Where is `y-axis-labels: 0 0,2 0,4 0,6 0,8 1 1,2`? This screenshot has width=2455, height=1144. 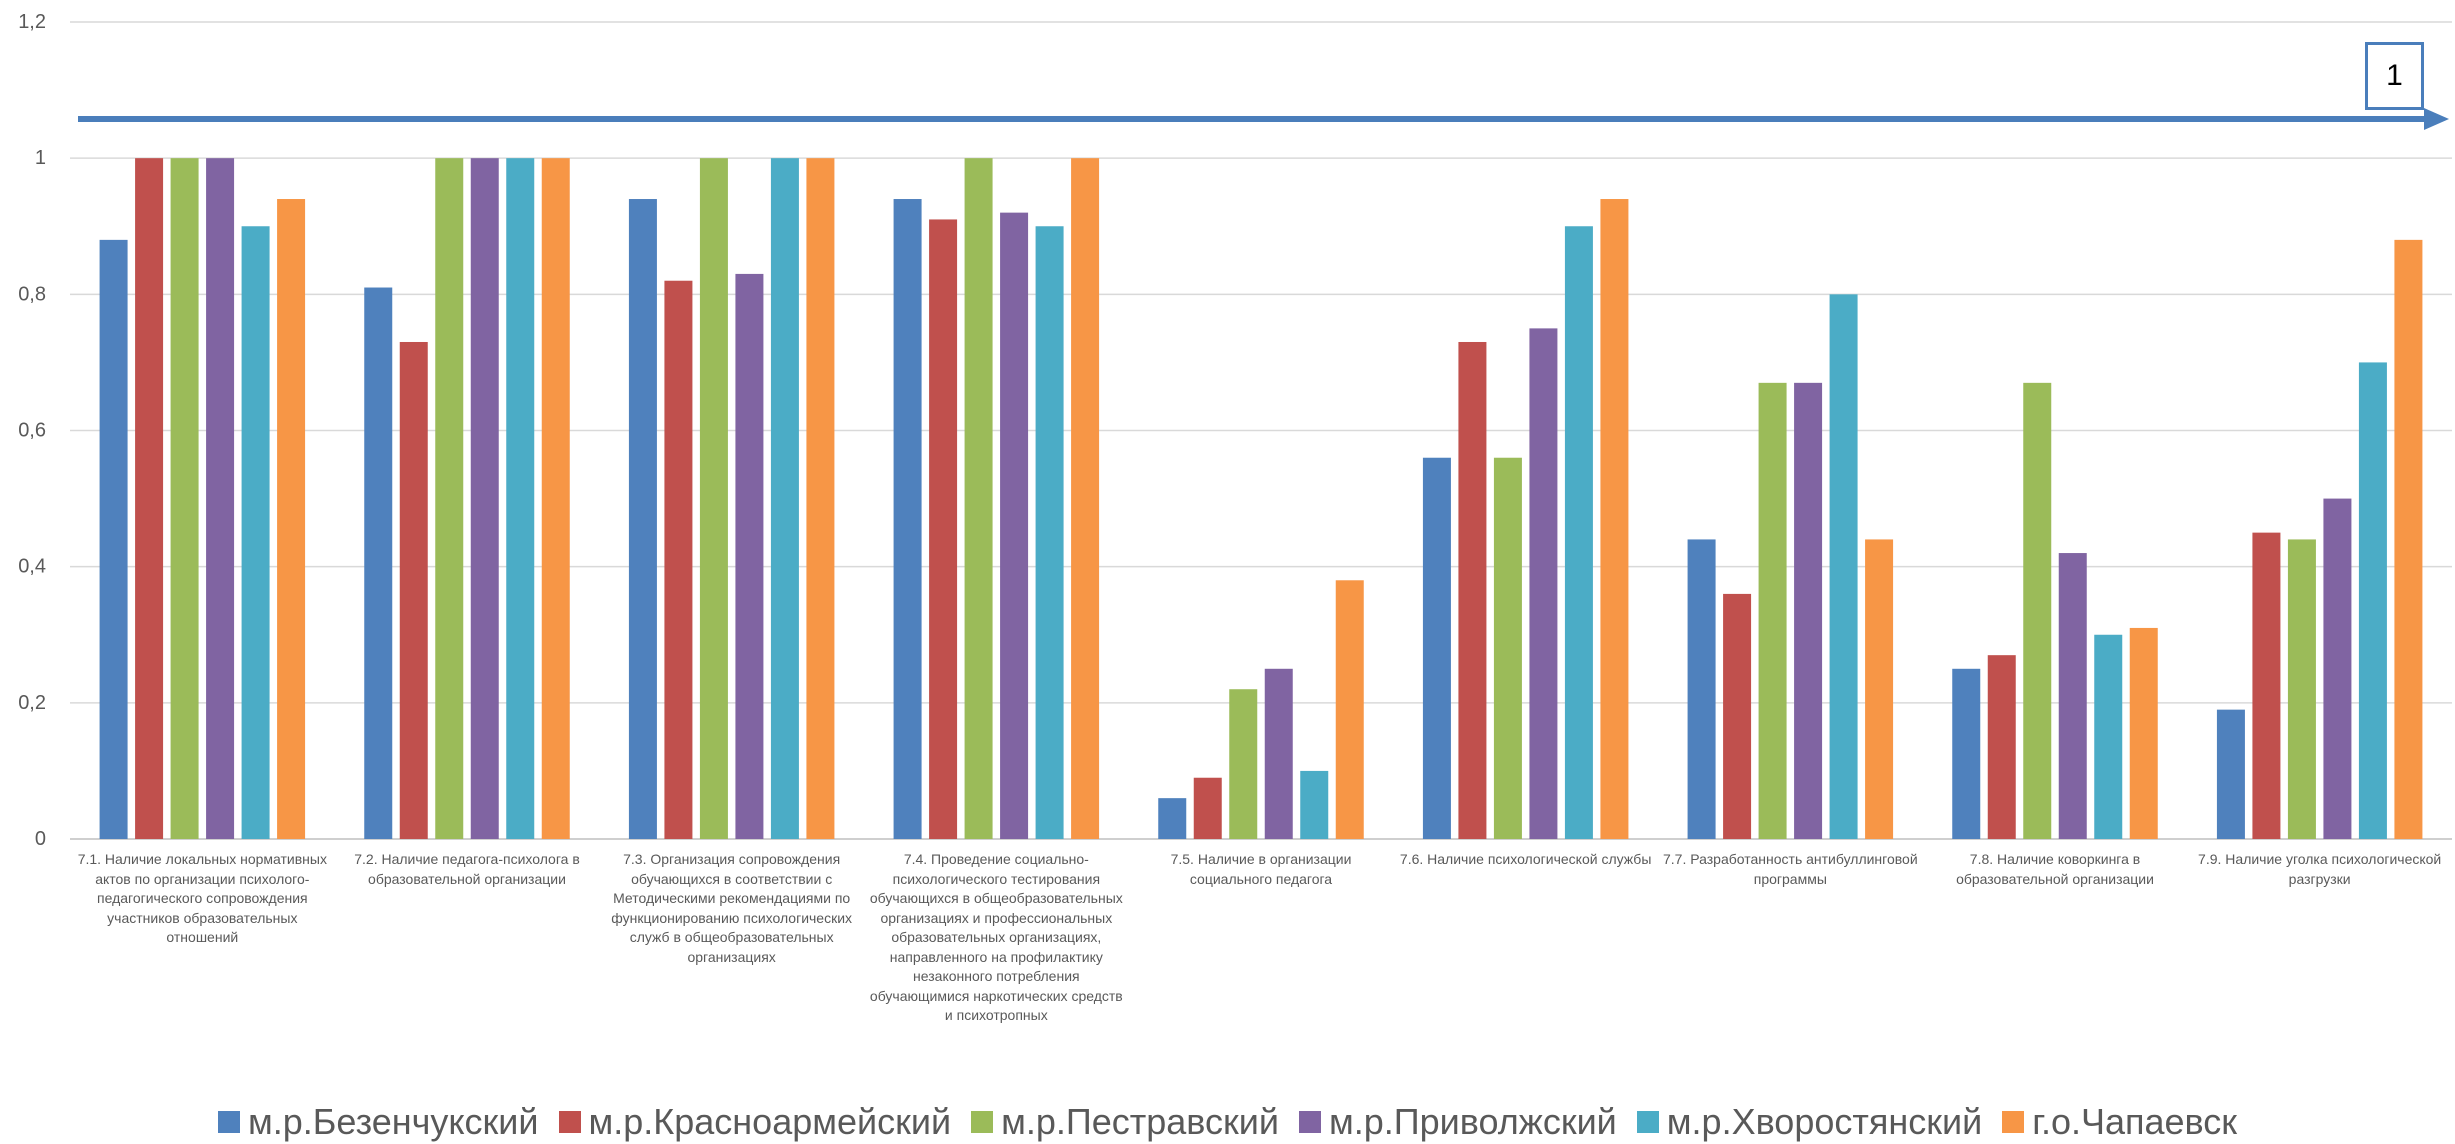
y-axis-labels: 0 0,2 0,4 0,6 0,8 1 1,2 is located at coordinates (32, 430).